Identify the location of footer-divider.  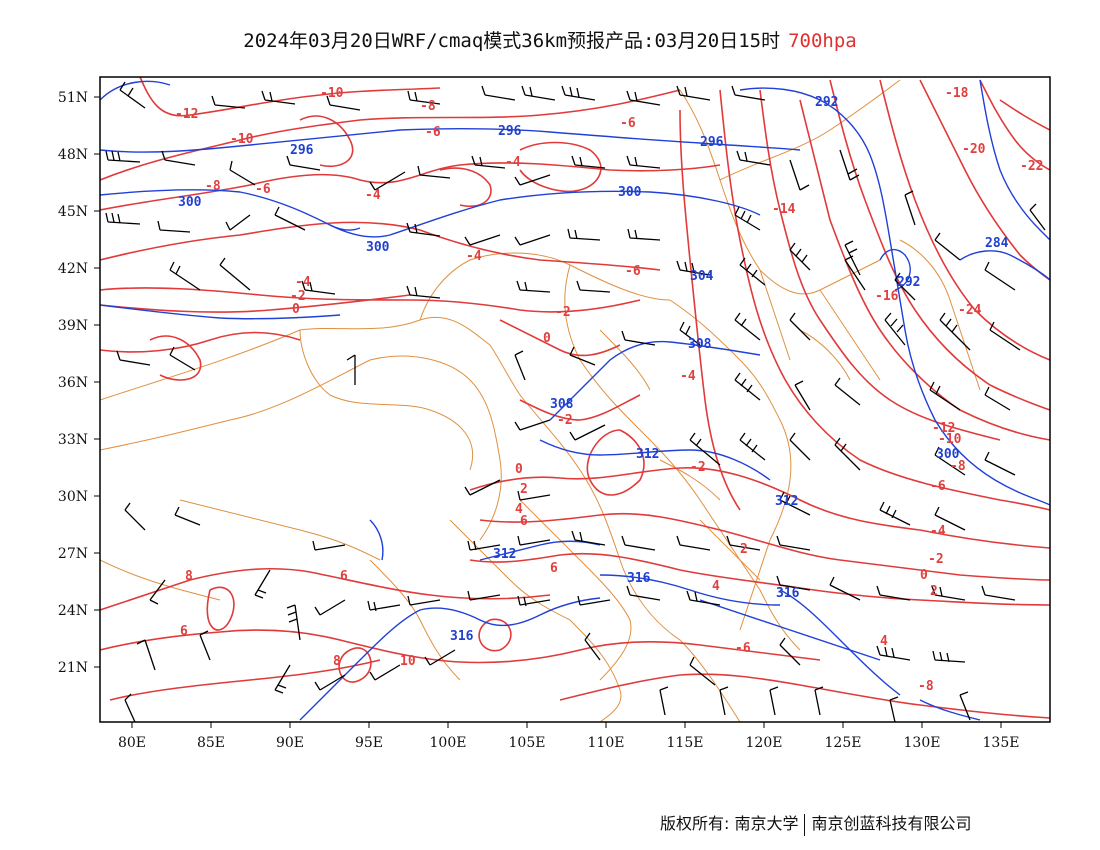
(805, 824).